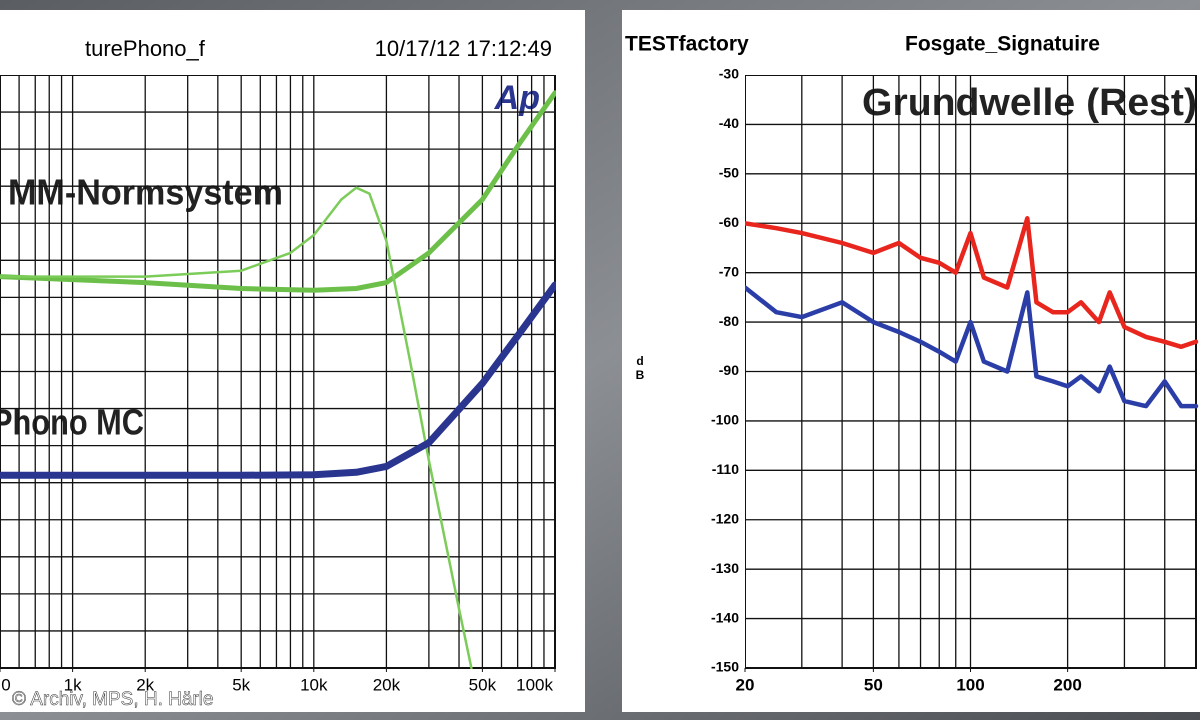  Describe the element at coordinates (1067, 684) in the screenshot. I see `x-tick-label: 200` at that location.